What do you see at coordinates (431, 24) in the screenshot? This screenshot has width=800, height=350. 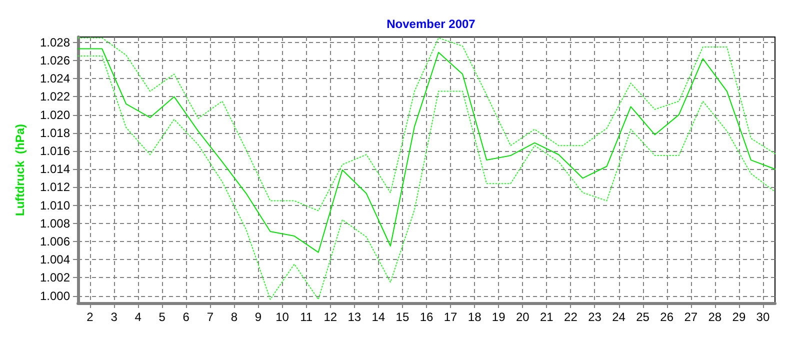 I see `chart-title: November 2007` at bounding box center [431, 24].